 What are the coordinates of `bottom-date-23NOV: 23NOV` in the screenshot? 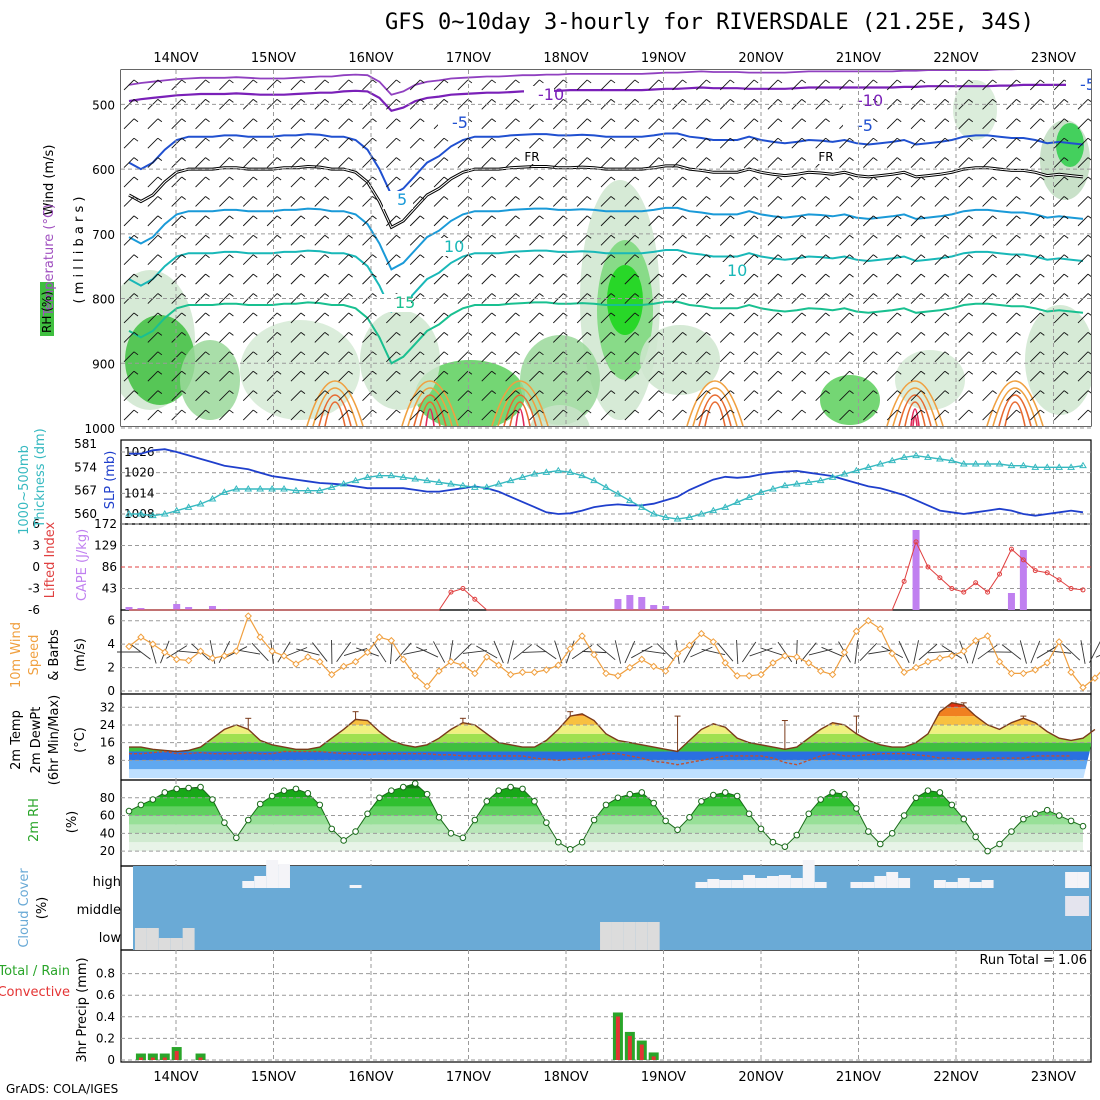 It's located at (1053, 1077).